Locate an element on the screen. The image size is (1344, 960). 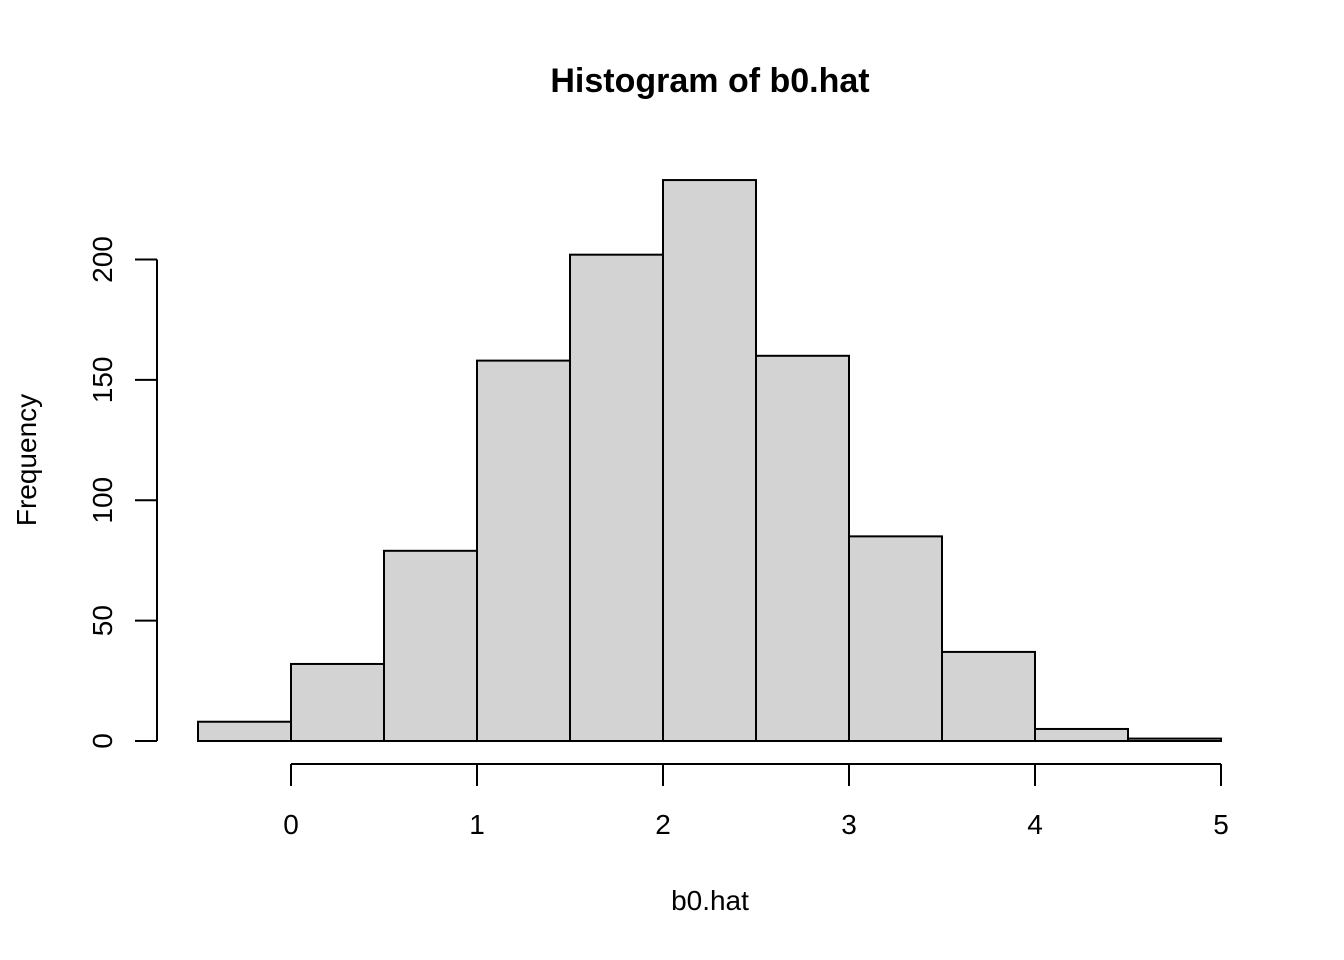
y-axis-label: Frequency is located at coordinates (26, 460).